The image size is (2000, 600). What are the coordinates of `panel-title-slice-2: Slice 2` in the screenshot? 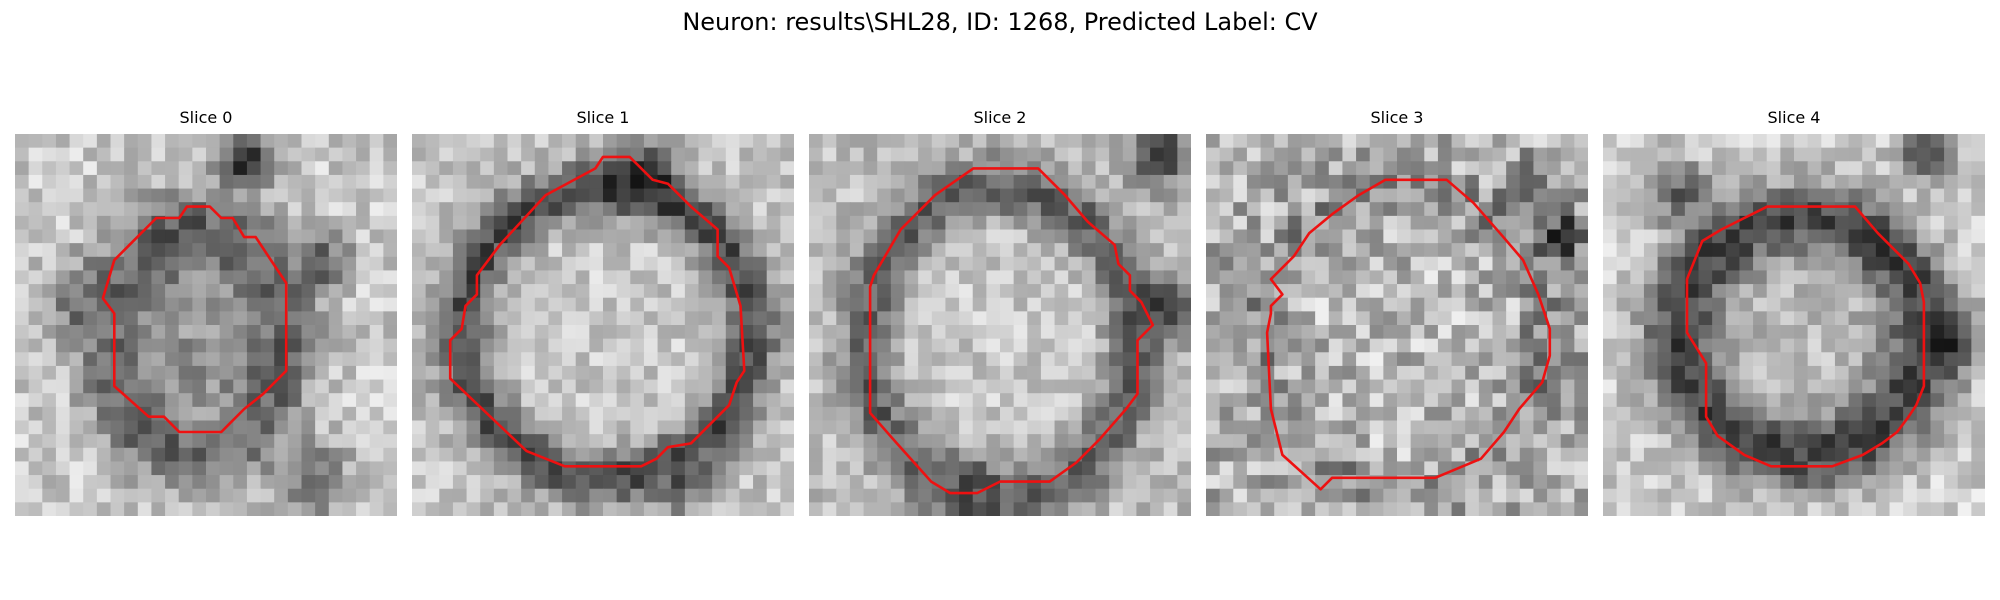 It's located at (1000, 118).